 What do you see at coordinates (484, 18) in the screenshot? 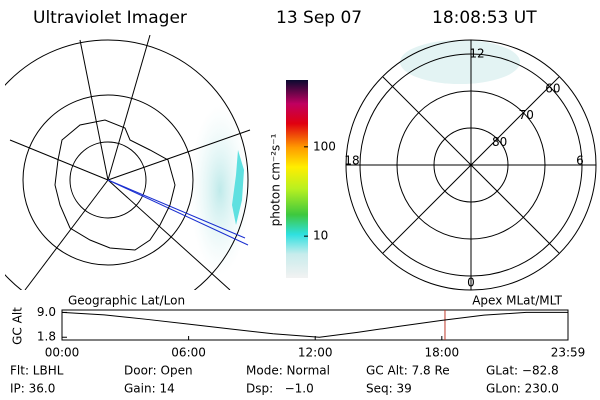
I see `time: 18:08:53 UT` at bounding box center [484, 18].